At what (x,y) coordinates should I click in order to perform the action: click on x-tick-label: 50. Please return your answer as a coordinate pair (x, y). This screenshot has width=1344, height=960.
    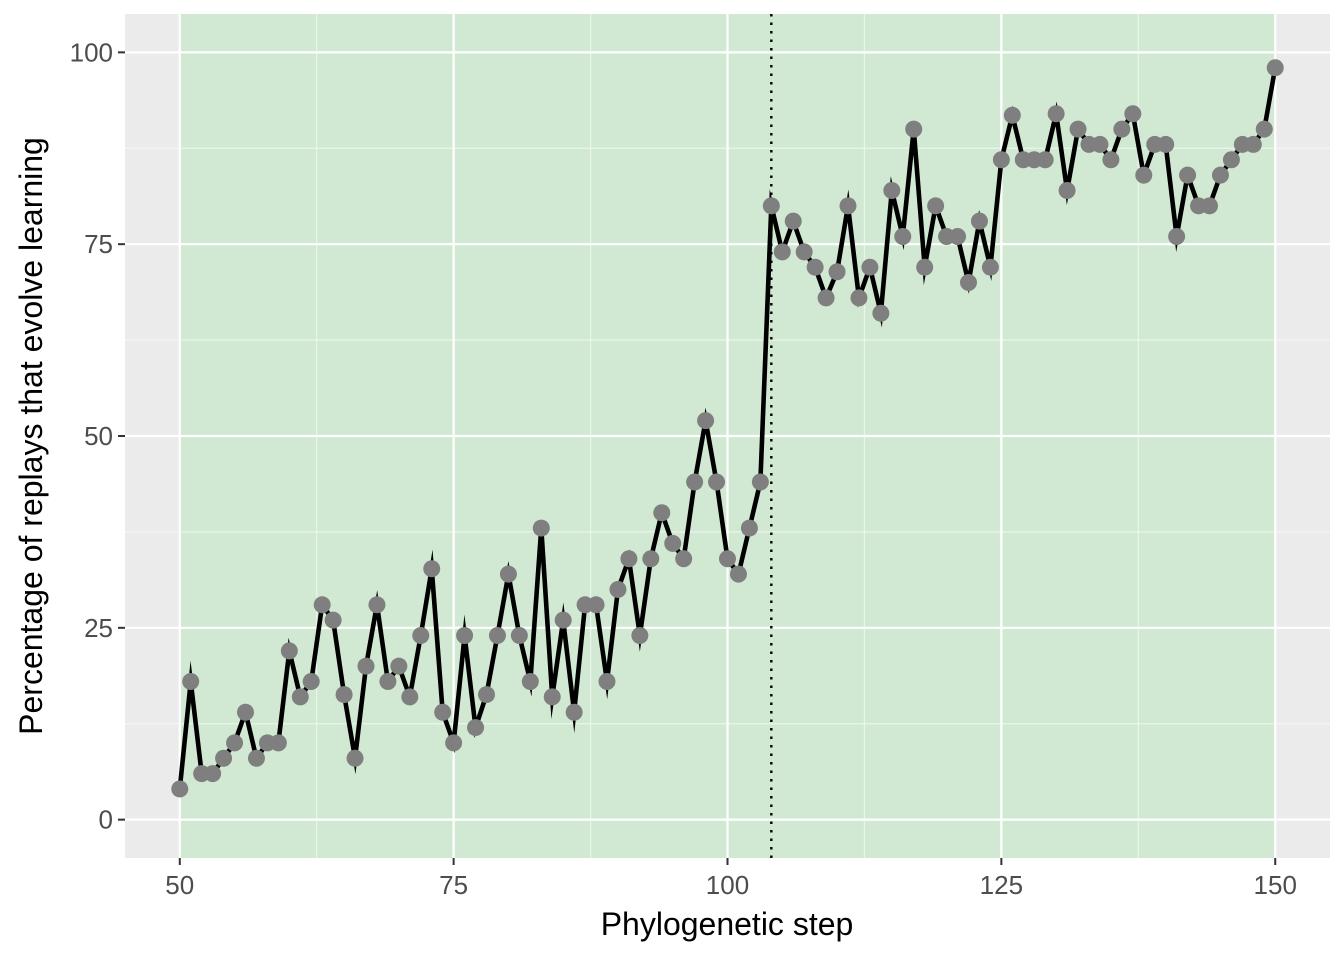
    Looking at the image, I should click on (179, 885).